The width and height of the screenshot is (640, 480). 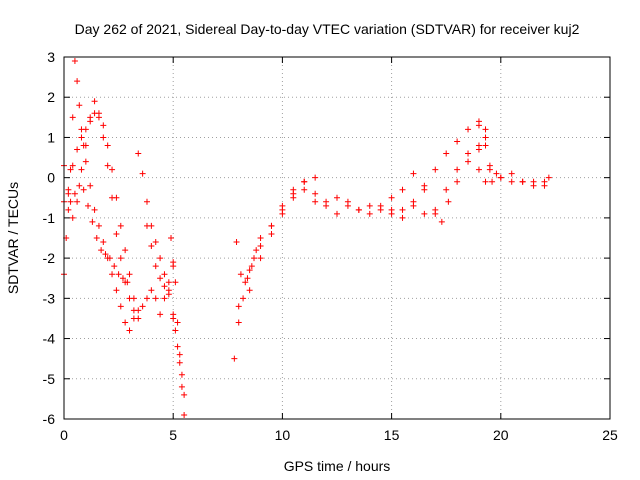 What do you see at coordinates (49, 339) in the screenshot?
I see `y-tick-label: -4` at bounding box center [49, 339].